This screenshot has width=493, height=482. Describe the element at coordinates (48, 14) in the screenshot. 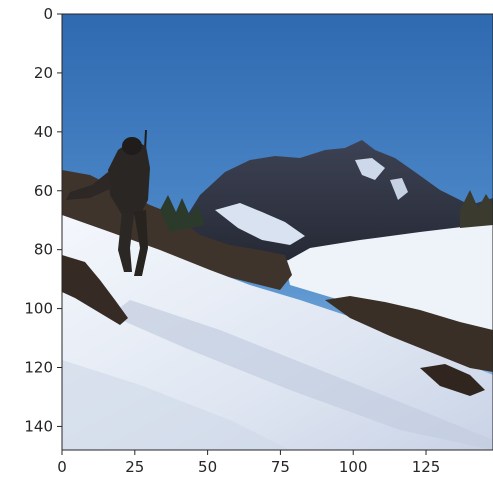

I see `y-tick-label: 0` at that location.